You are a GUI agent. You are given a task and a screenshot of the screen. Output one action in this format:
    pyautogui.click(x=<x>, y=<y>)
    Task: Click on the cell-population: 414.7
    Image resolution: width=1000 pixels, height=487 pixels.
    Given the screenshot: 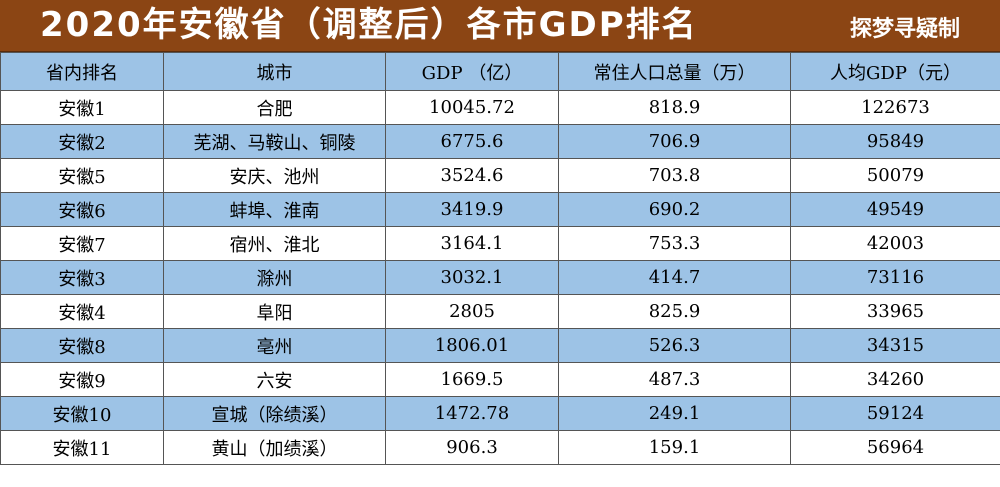 What is the action you would take?
    pyautogui.click(x=674, y=277)
    